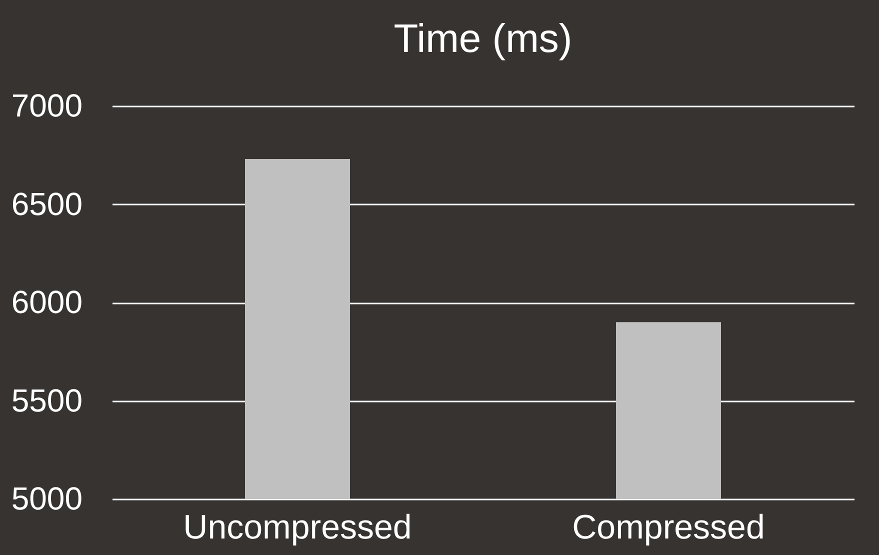  What do you see at coordinates (668, 527) in the screenshot?
I see `x-tick-label: Compressed` at bounding box center [668, 527].